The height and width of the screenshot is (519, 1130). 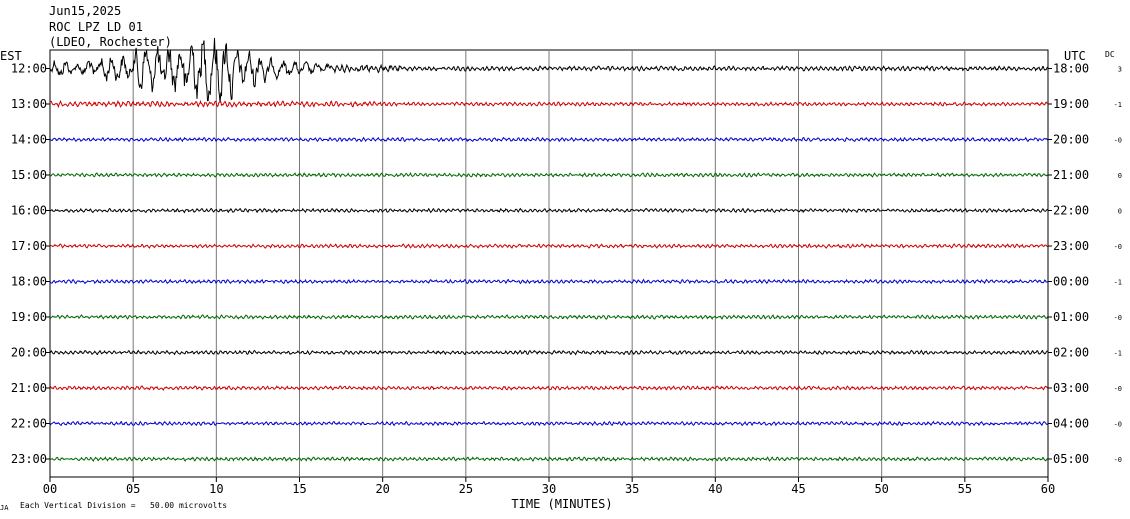 I want to click on est-hour-label: 15:00, so click(x=29, y=175).